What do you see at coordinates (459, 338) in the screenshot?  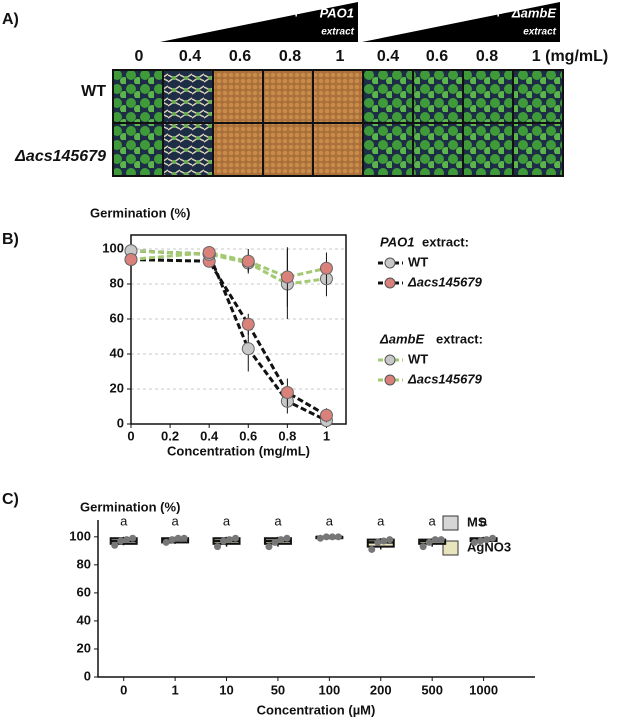 I see `legend-group-suffix: extract:` at bounding box center [459, 338].